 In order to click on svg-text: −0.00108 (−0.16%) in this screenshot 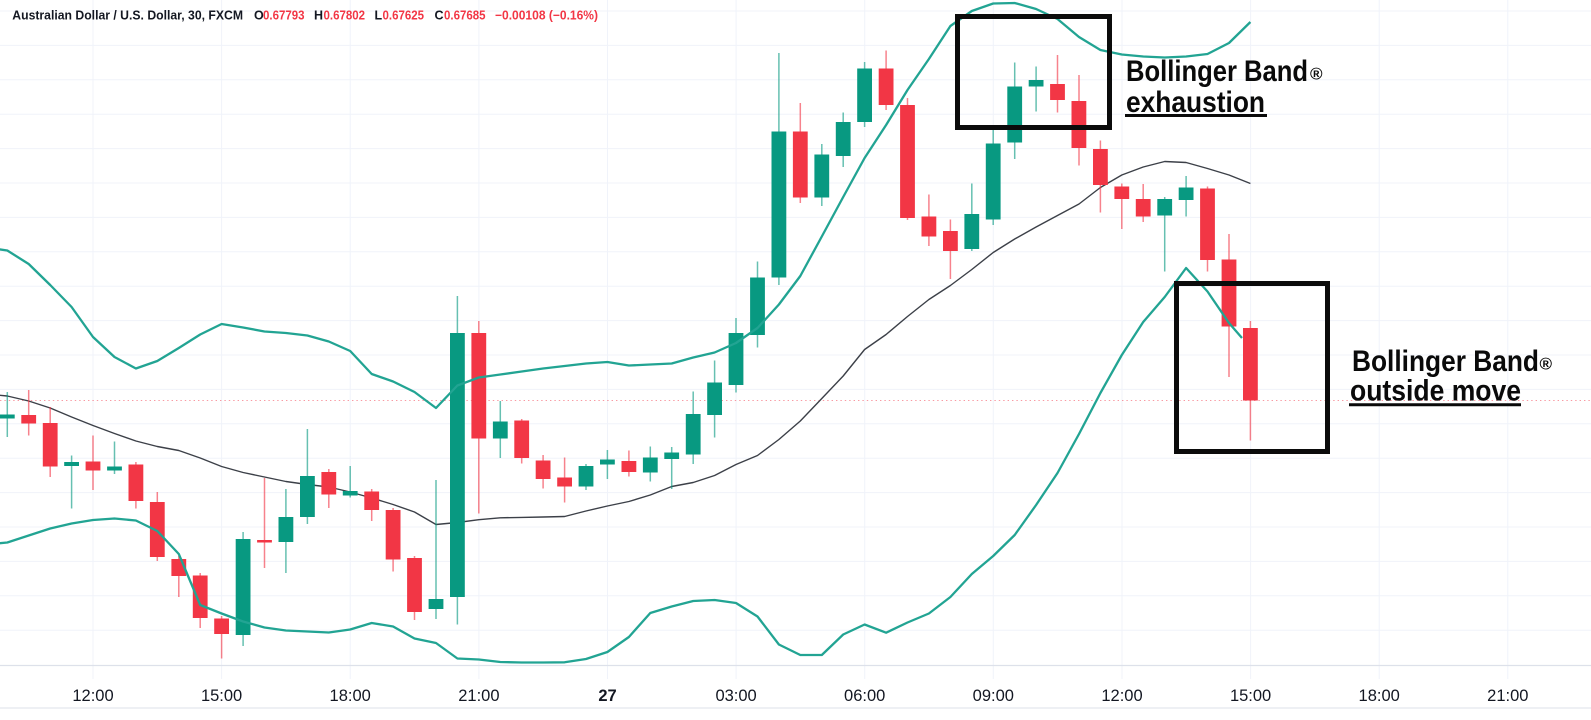, I will do `click(546, 16)`.